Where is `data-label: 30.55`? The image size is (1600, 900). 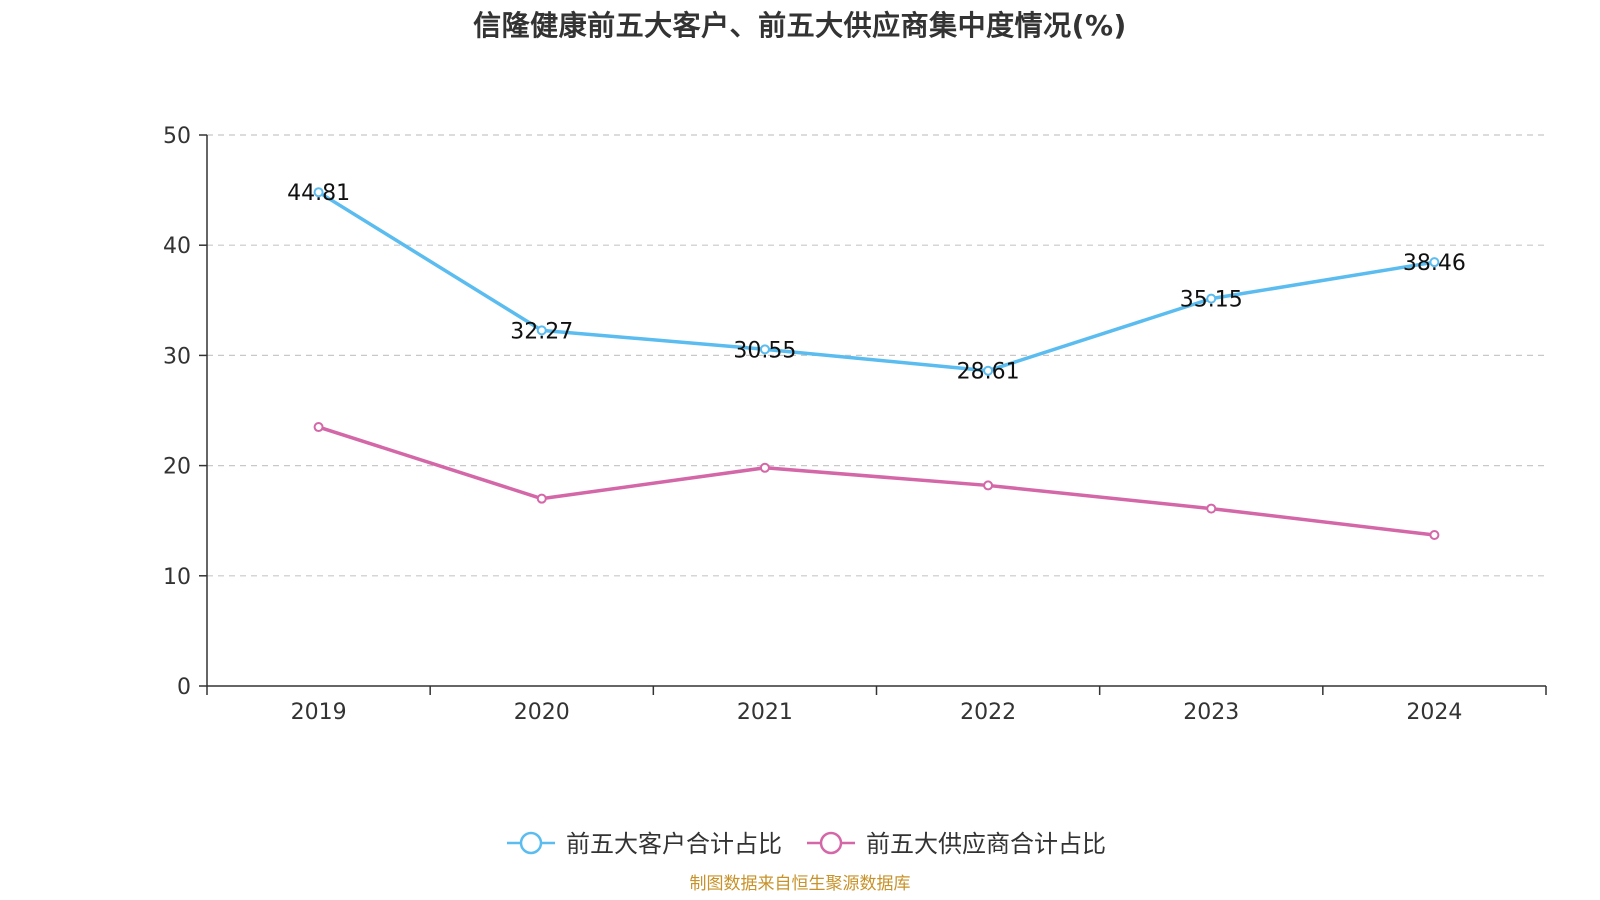 data-label: 30.55 is located at coordinates (764, 350).